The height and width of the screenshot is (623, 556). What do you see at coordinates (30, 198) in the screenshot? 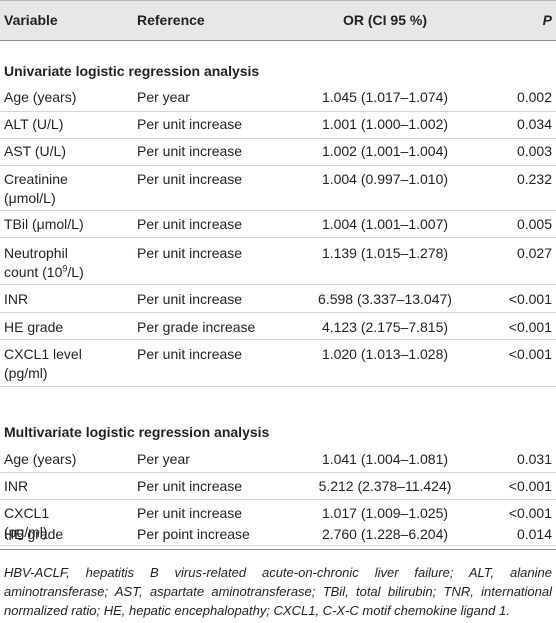
I see `cell-variable-line2: (μmol/L)` at bounding box center [30, 198].